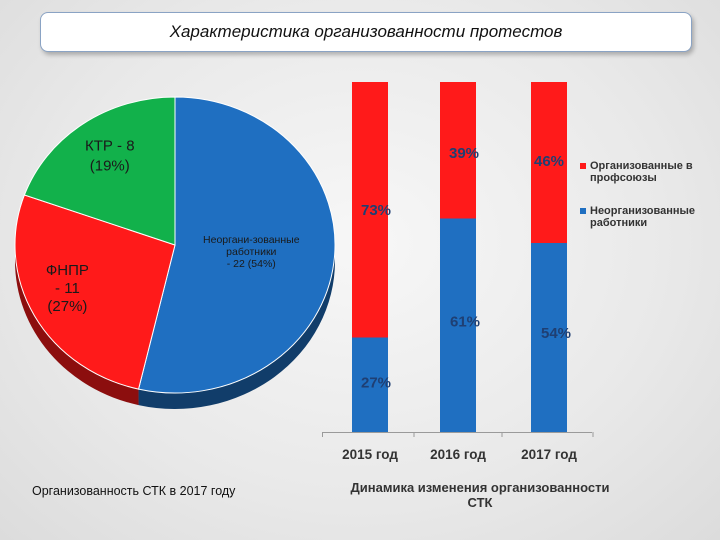 The image size is (720, 540). Describe the element at coordinates (465, 322) in the screenshot. I see `bar-data-label: 61%` at that location.